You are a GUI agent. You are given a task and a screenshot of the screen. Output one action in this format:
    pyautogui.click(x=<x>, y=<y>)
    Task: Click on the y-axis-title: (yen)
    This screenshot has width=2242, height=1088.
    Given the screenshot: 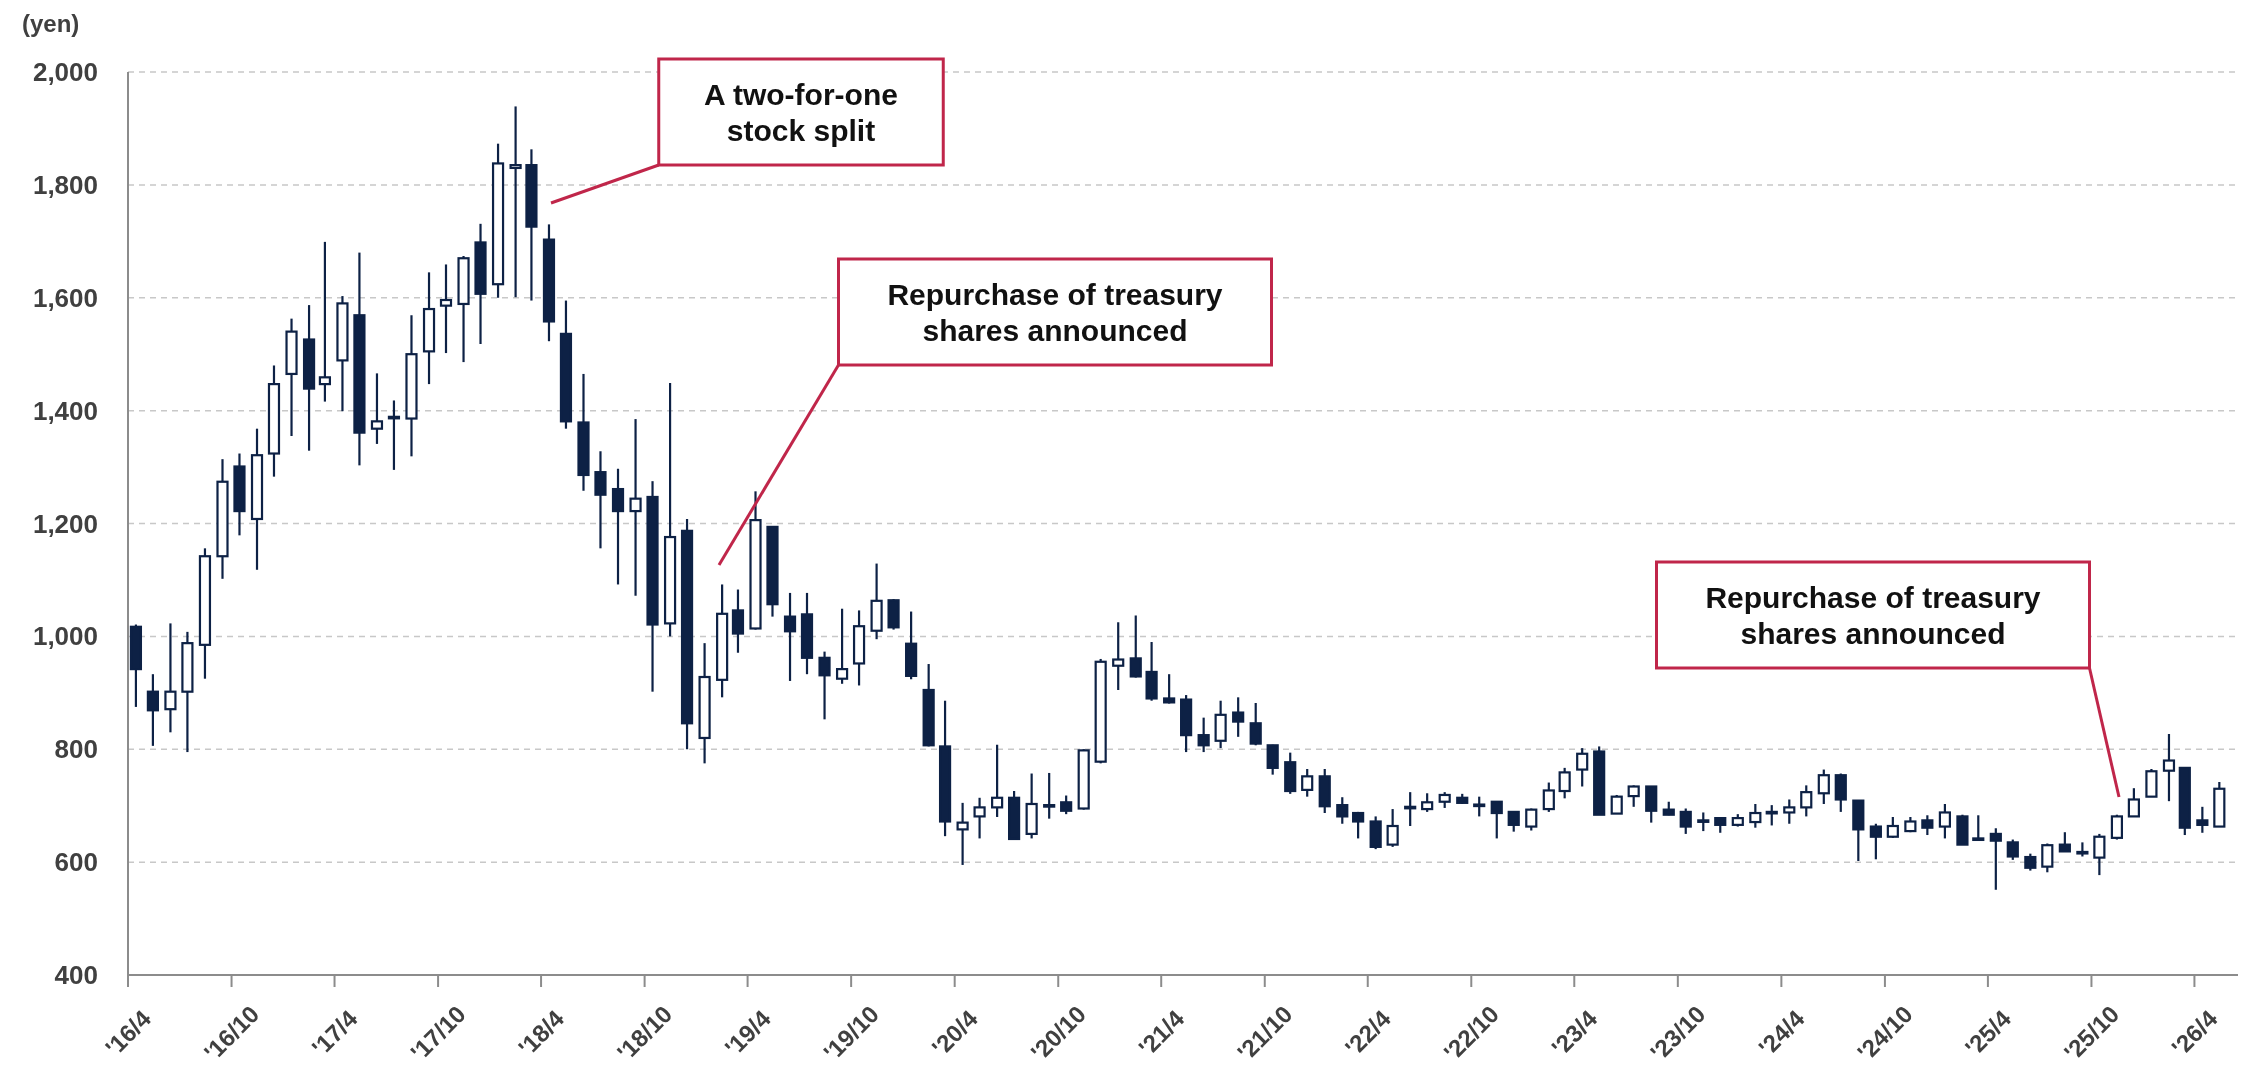 What is the action you would take?
    pyautogui.click(x=51, y=23)
    